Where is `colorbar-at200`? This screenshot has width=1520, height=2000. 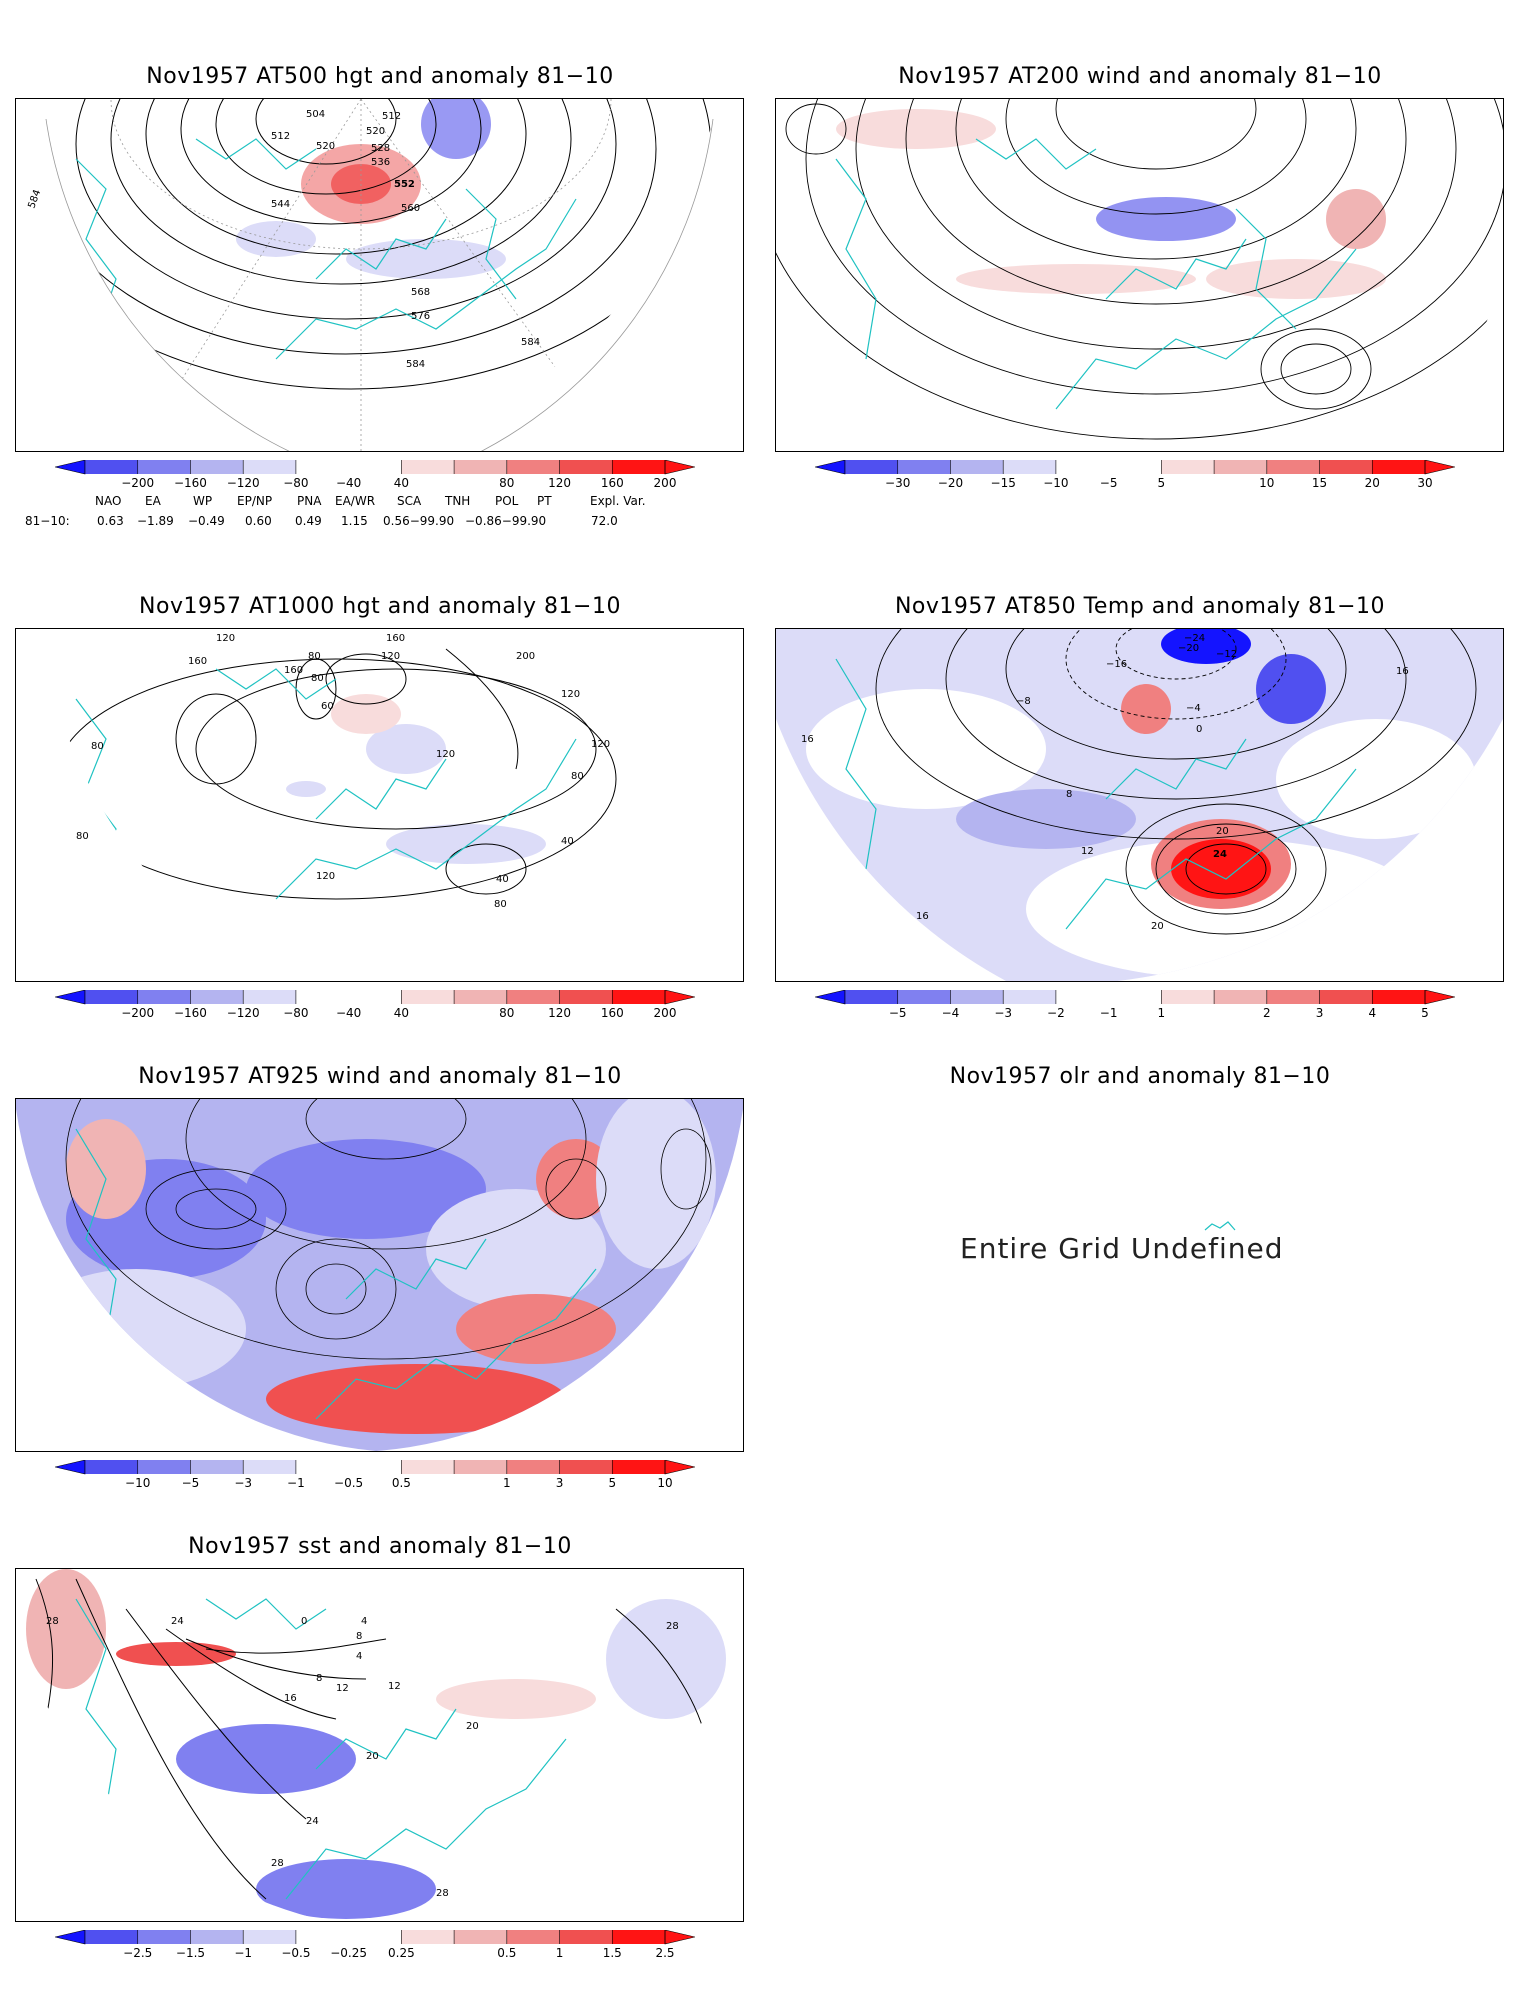
colorbar-at200 is located at coordinates (1135, 467).